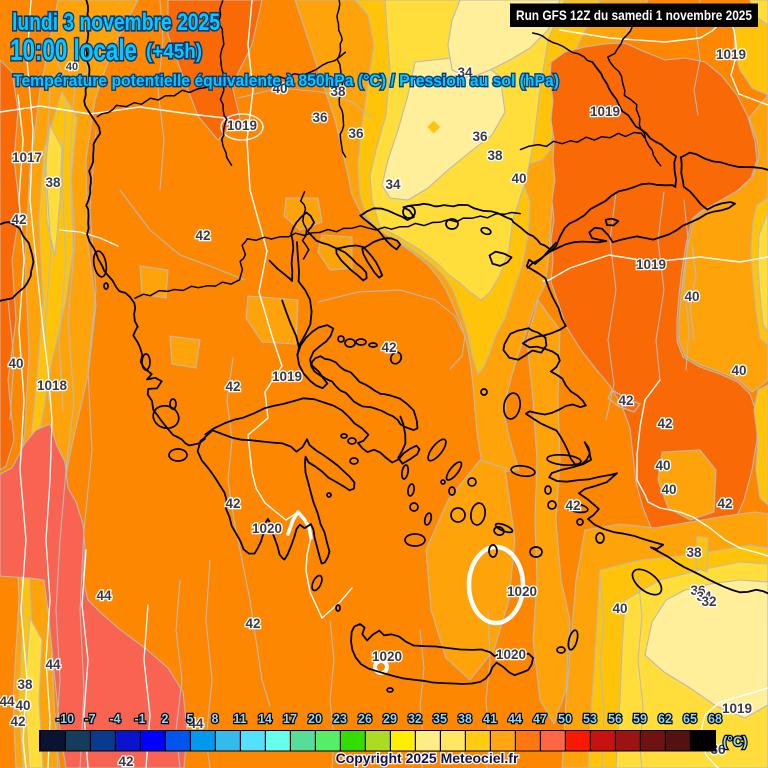 The height and width of the screenshot is (768, 768). What do you see at coordinates (290, 719) in the screenshot?
I see `svg-text: 17` at bounding box center [290, 719].